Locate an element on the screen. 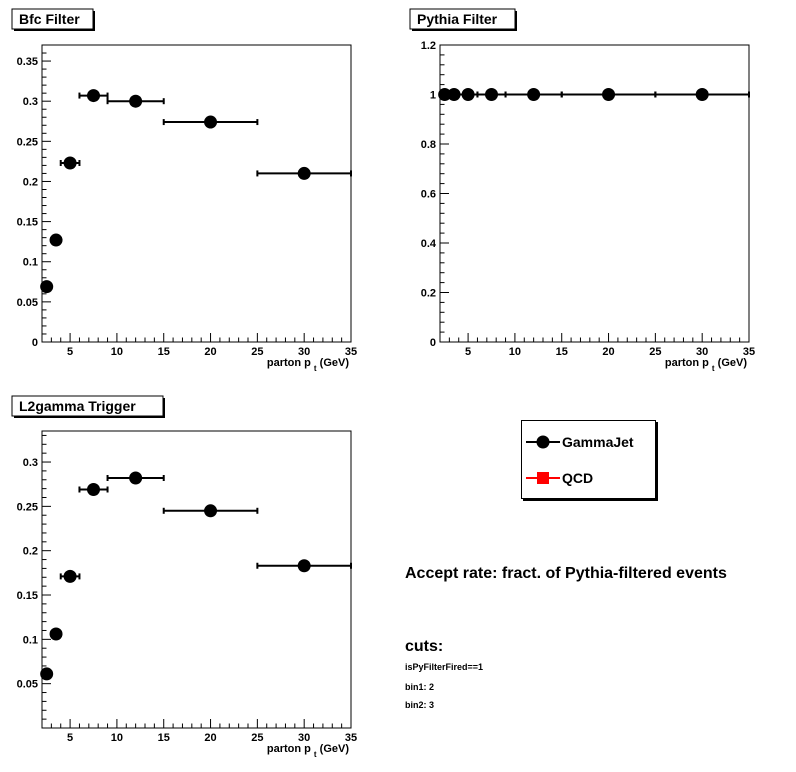  legend-label-gammajet: GammaJet is located at coordinates (598, 442).